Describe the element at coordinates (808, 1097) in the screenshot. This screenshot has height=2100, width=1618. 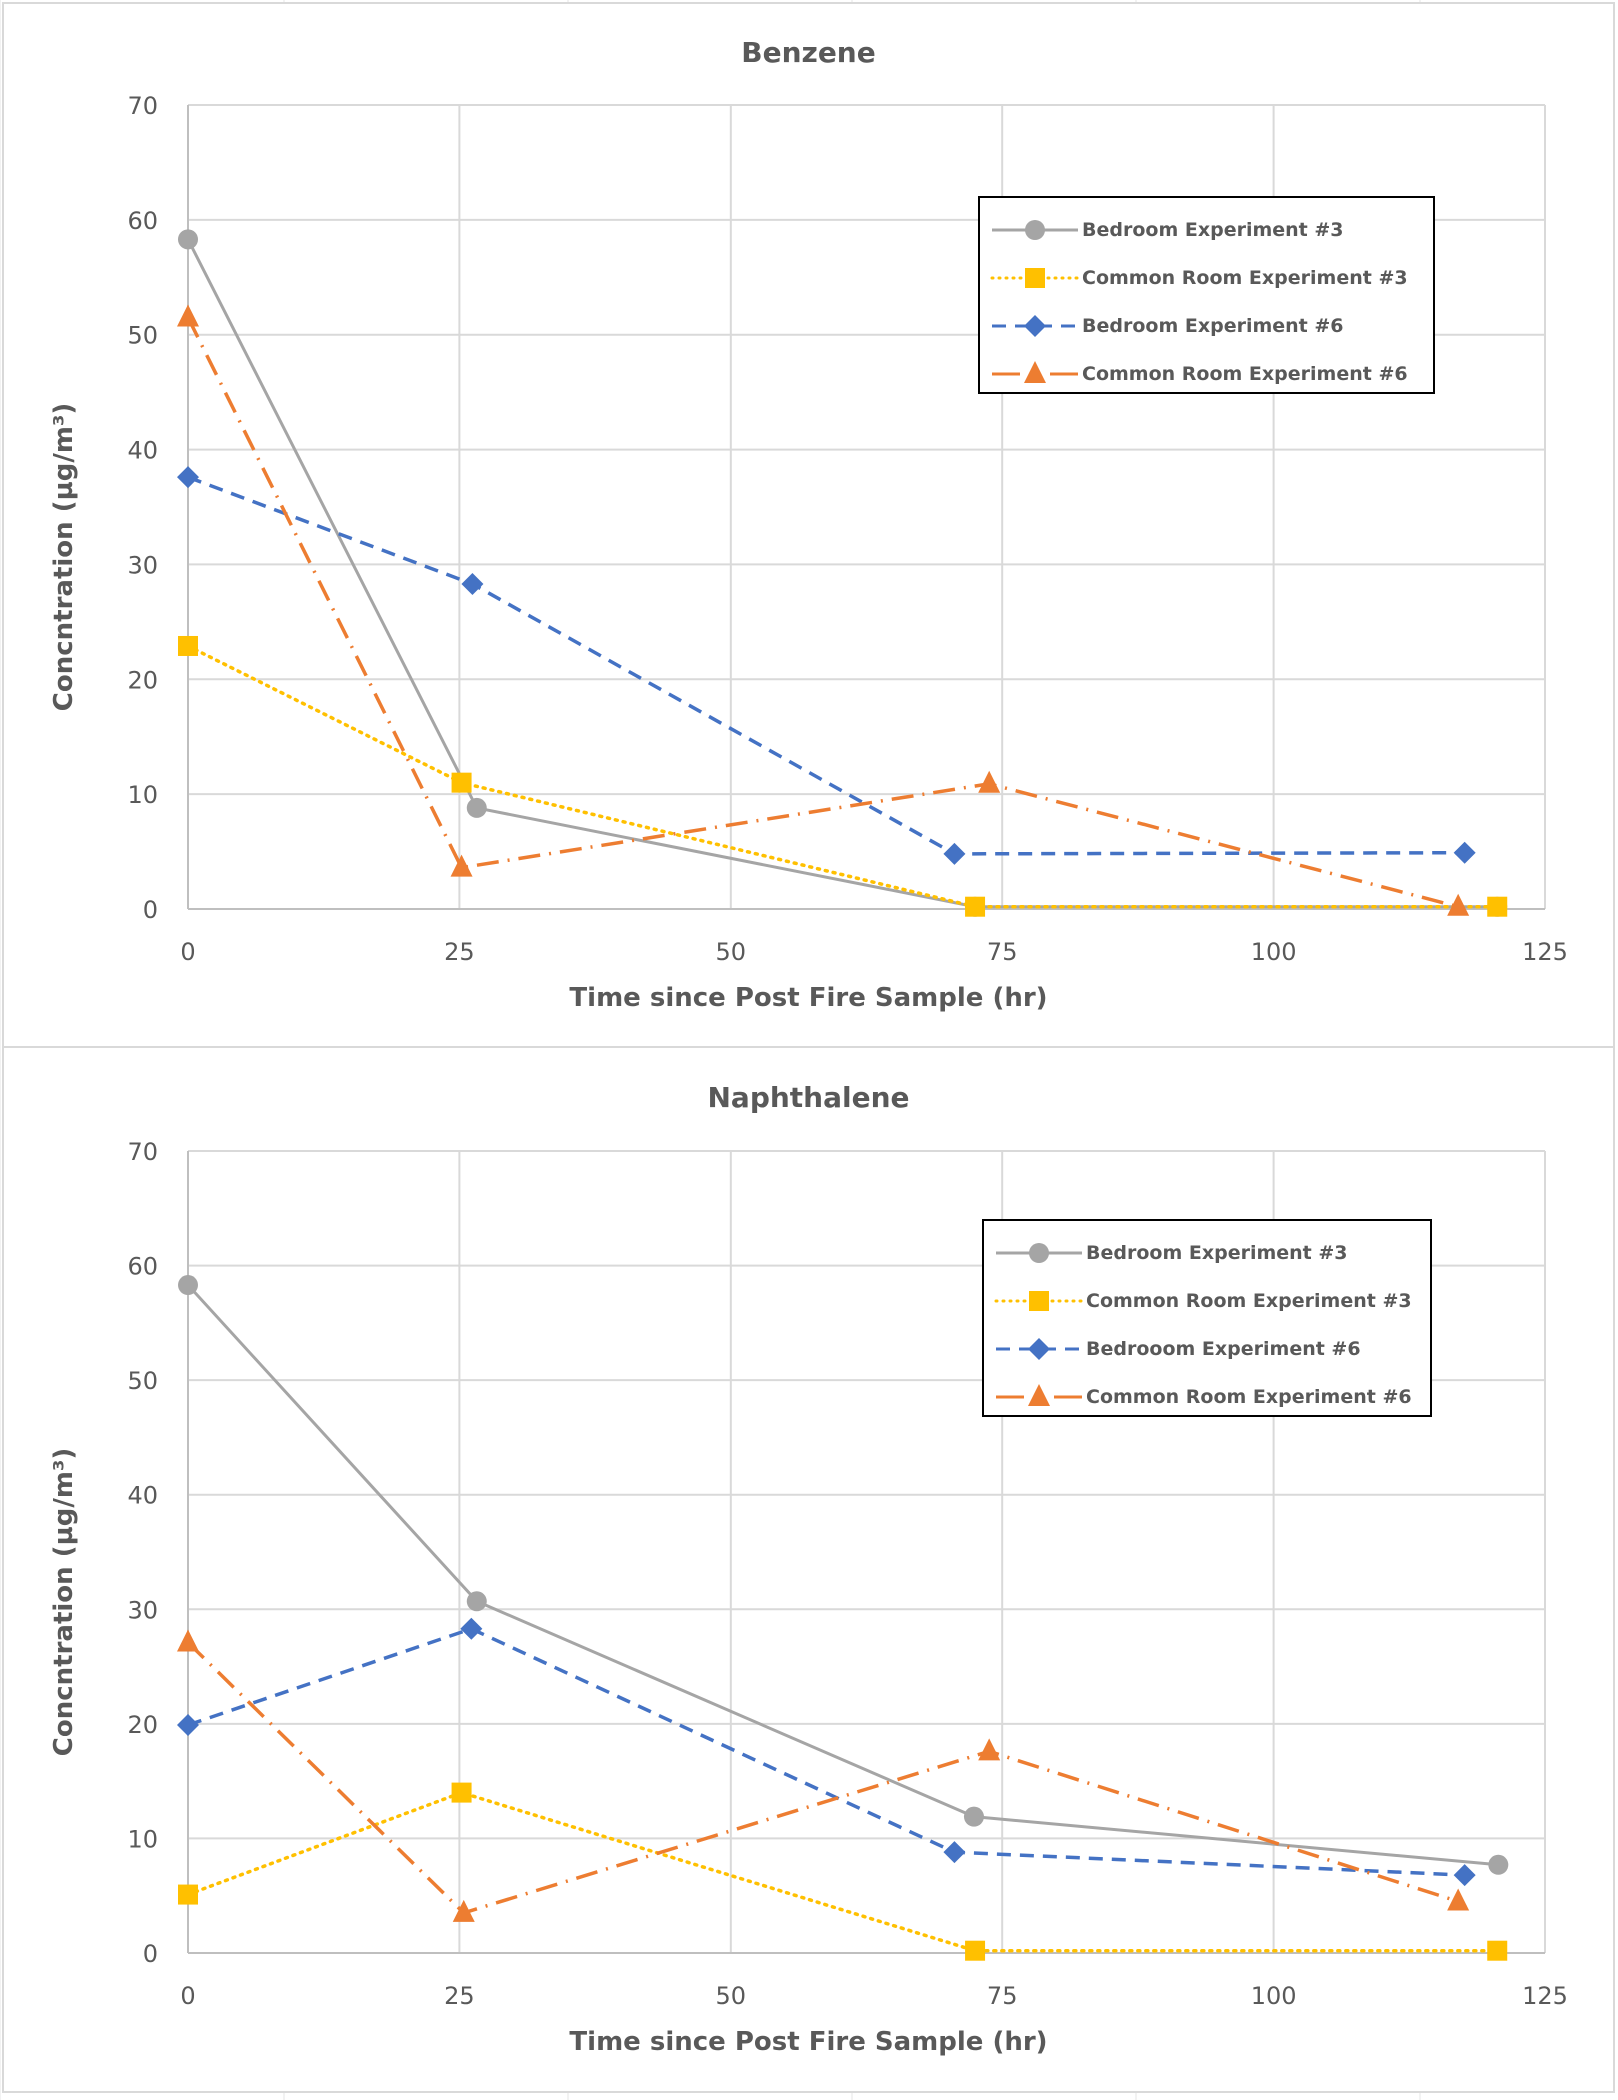
I see `chart-title: Naphthalene` at that location.